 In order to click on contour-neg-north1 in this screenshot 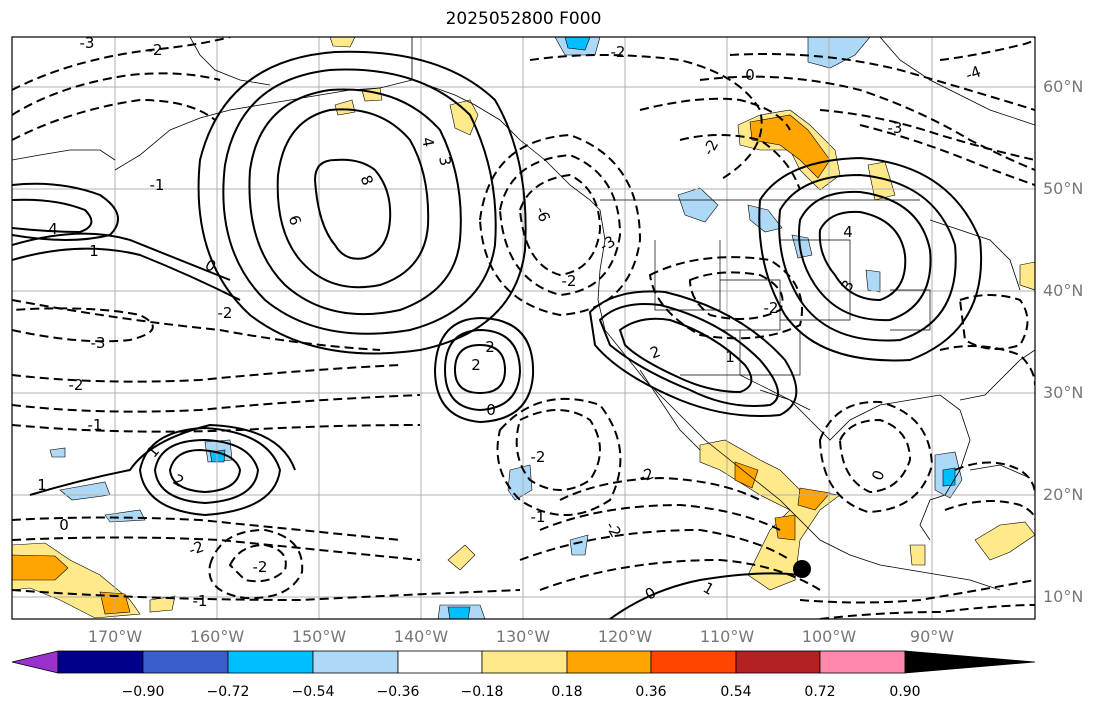, I will do `click(121, 64)`.